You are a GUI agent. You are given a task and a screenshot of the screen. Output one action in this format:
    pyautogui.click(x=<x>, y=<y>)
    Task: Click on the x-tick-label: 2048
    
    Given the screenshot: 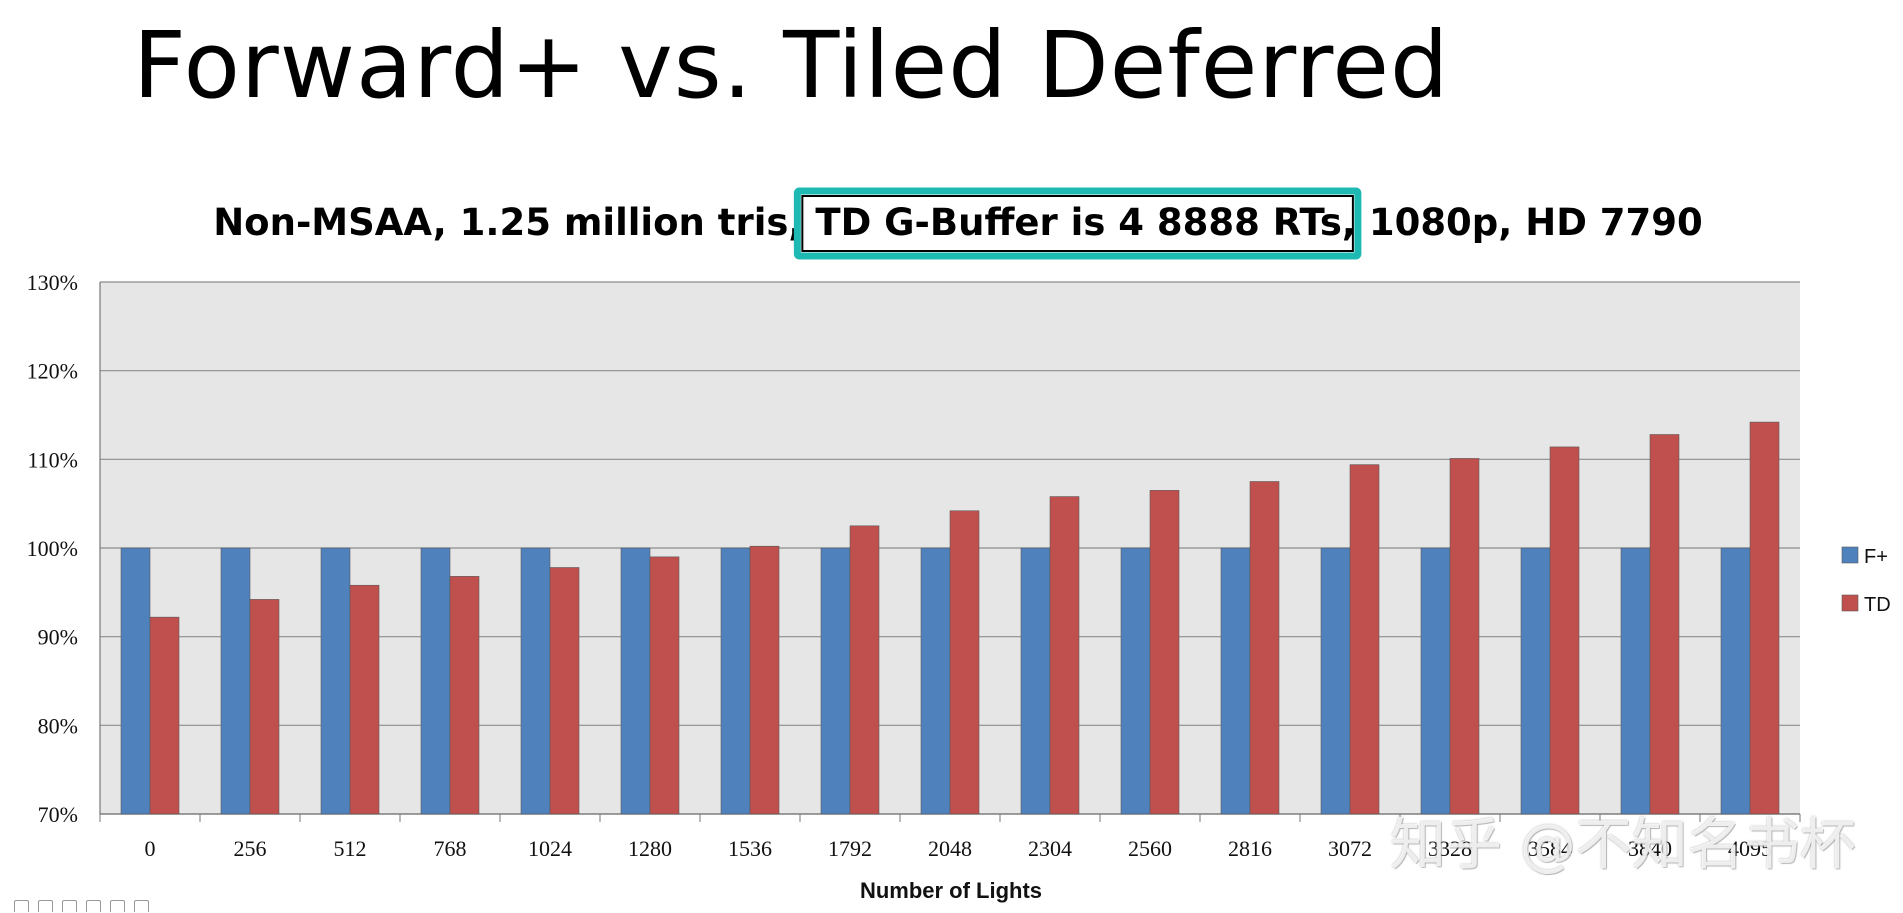 What is the action you would take?
    pyautogui.click(x=950, y=848)
    